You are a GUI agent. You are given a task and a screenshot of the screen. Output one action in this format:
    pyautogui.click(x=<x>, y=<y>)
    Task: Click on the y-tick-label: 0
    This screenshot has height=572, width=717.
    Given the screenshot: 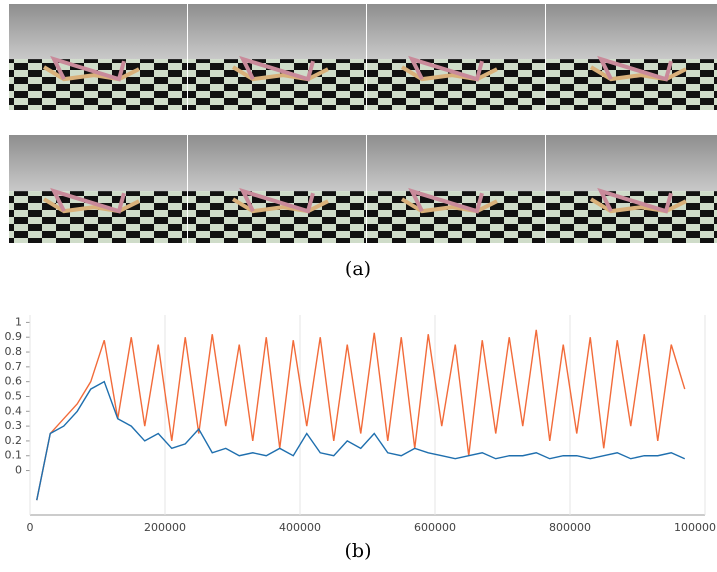 What is the action you would take?
    pyautogui.click(x=18, y=470)
    